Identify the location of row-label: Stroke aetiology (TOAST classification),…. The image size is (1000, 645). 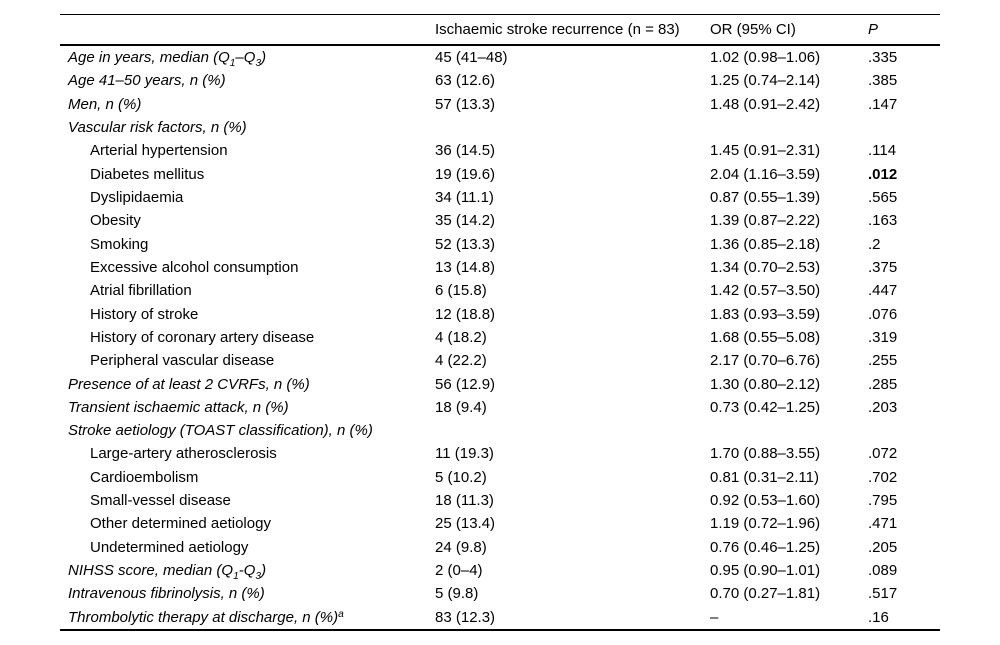
(220, 431).